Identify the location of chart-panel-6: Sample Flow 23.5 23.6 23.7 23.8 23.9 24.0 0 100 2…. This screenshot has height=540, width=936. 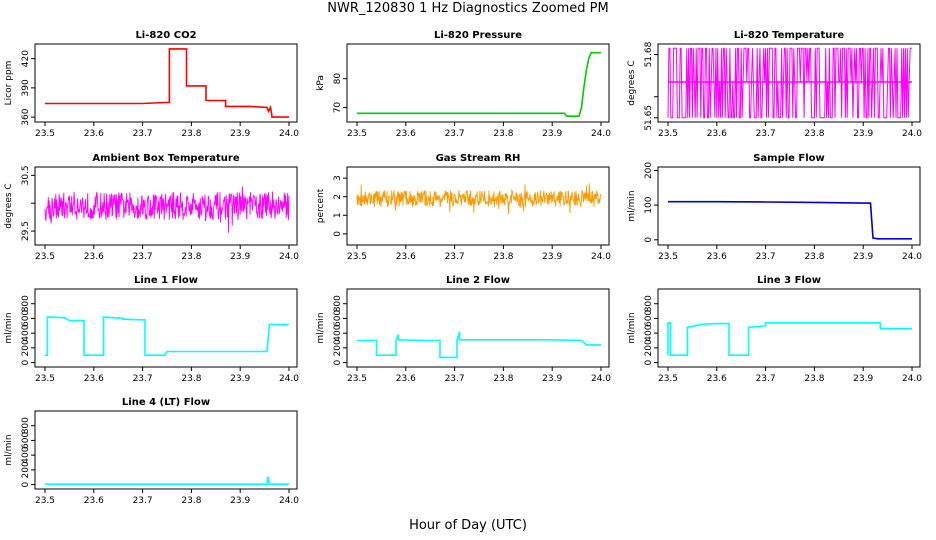
(774, 207).